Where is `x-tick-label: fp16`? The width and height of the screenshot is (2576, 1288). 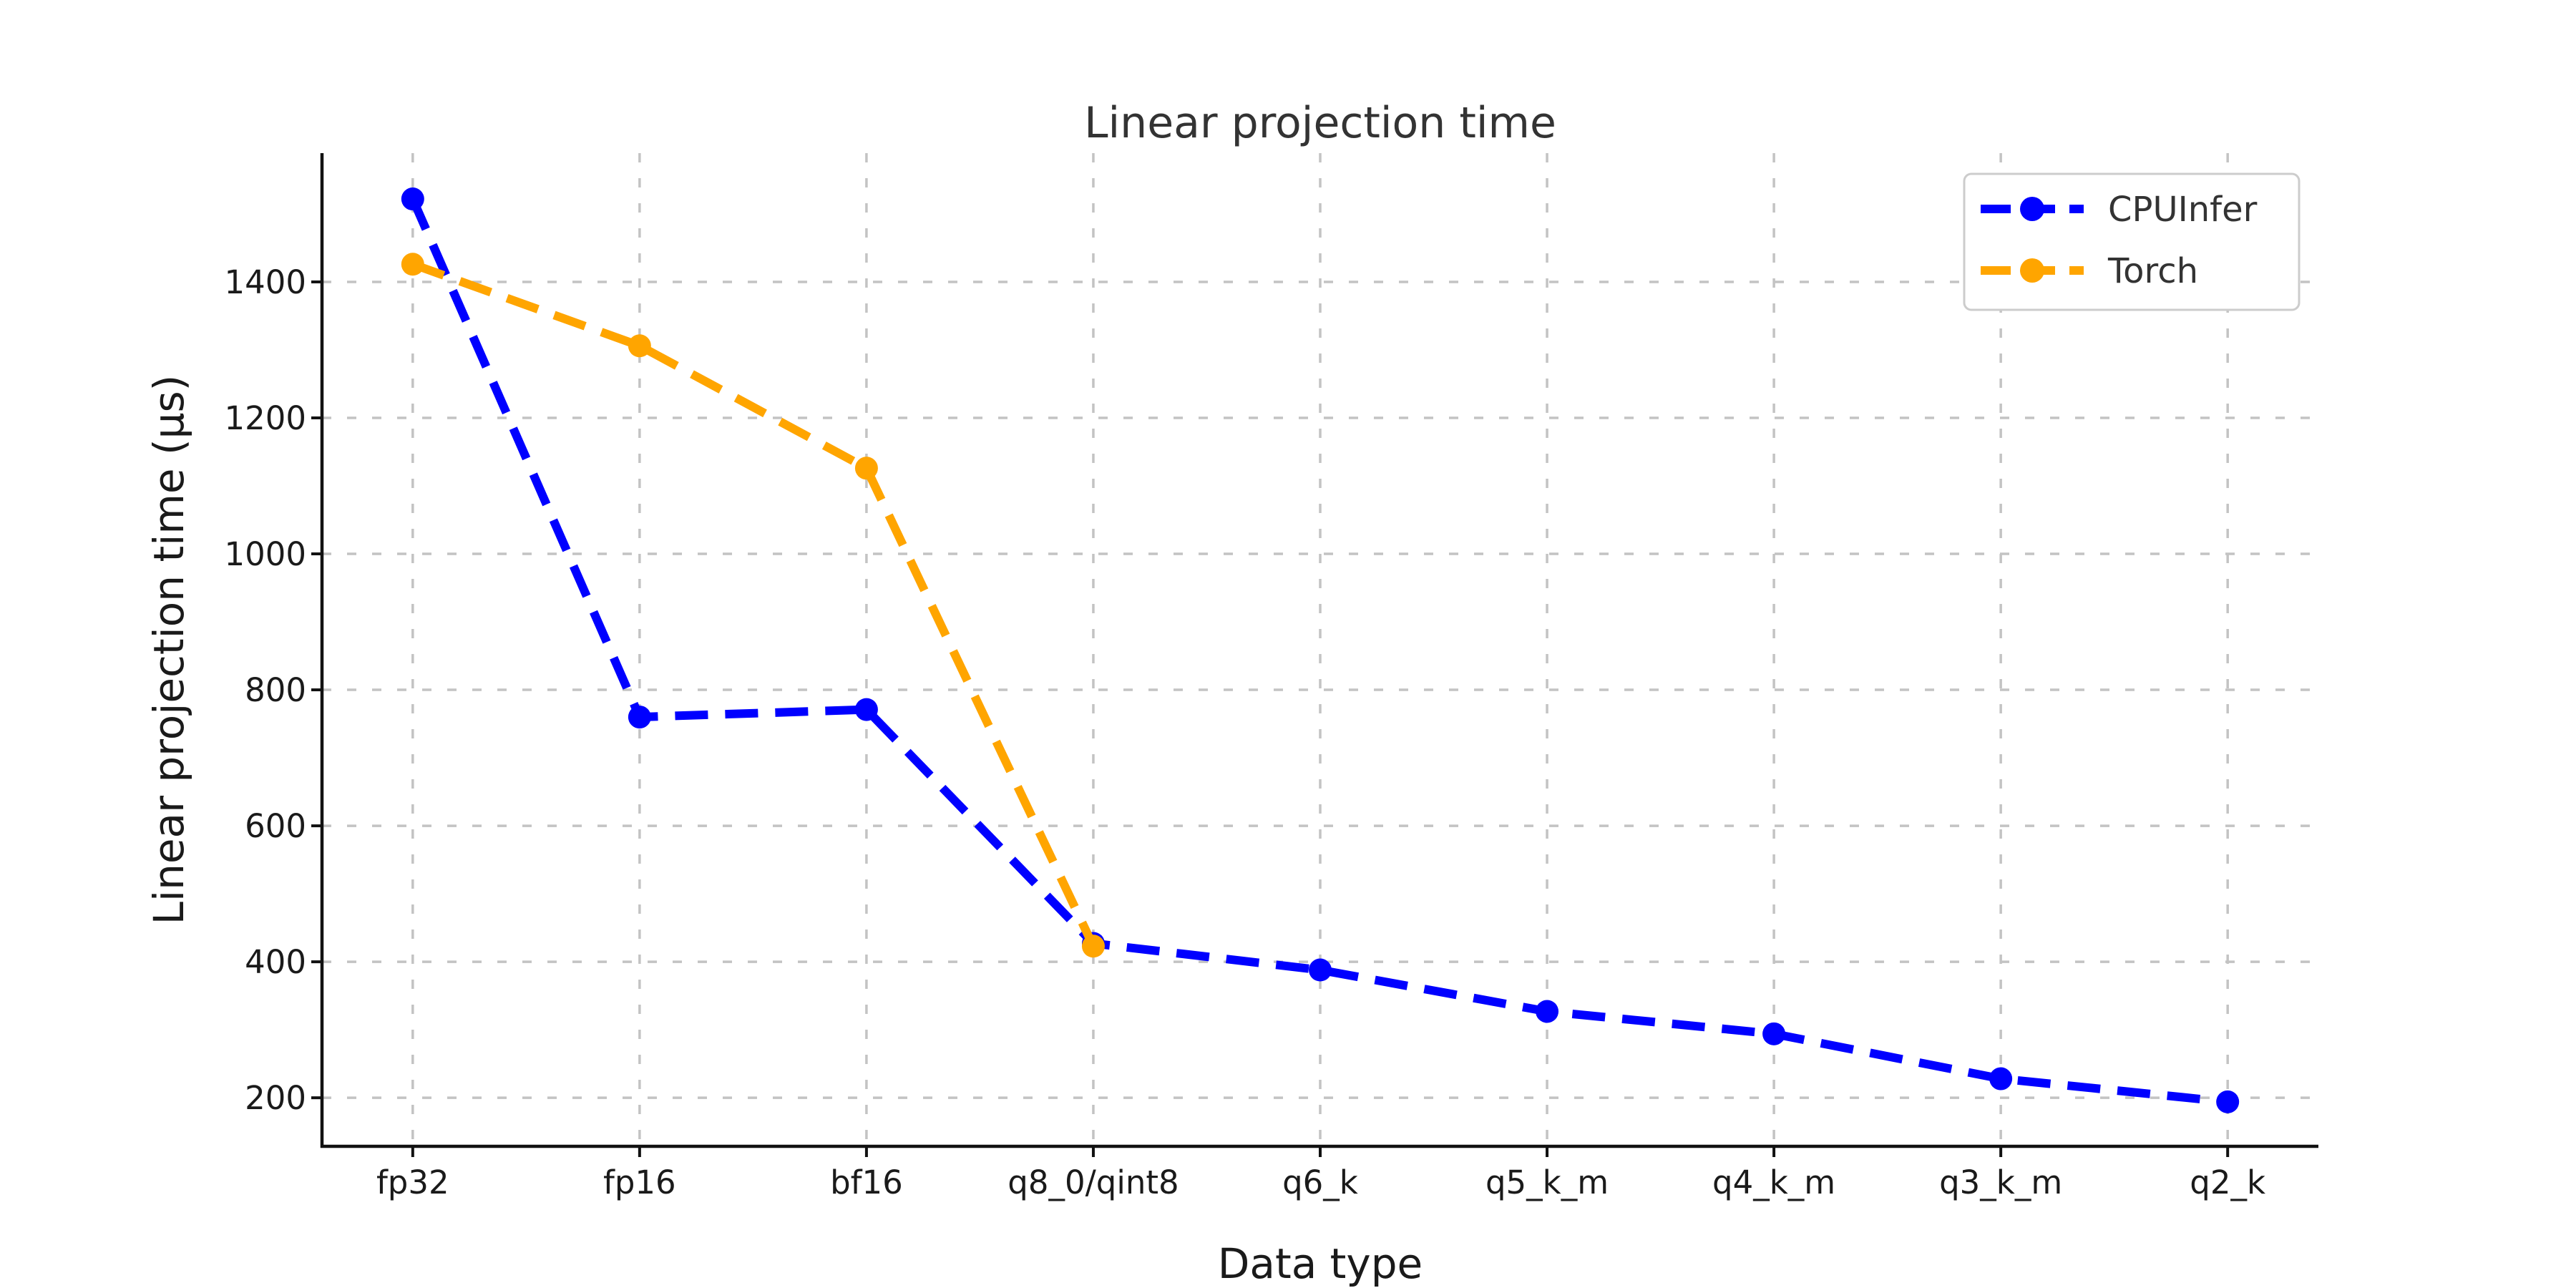 x-tick-label: fp16 is located at coordinates (639, 1182).